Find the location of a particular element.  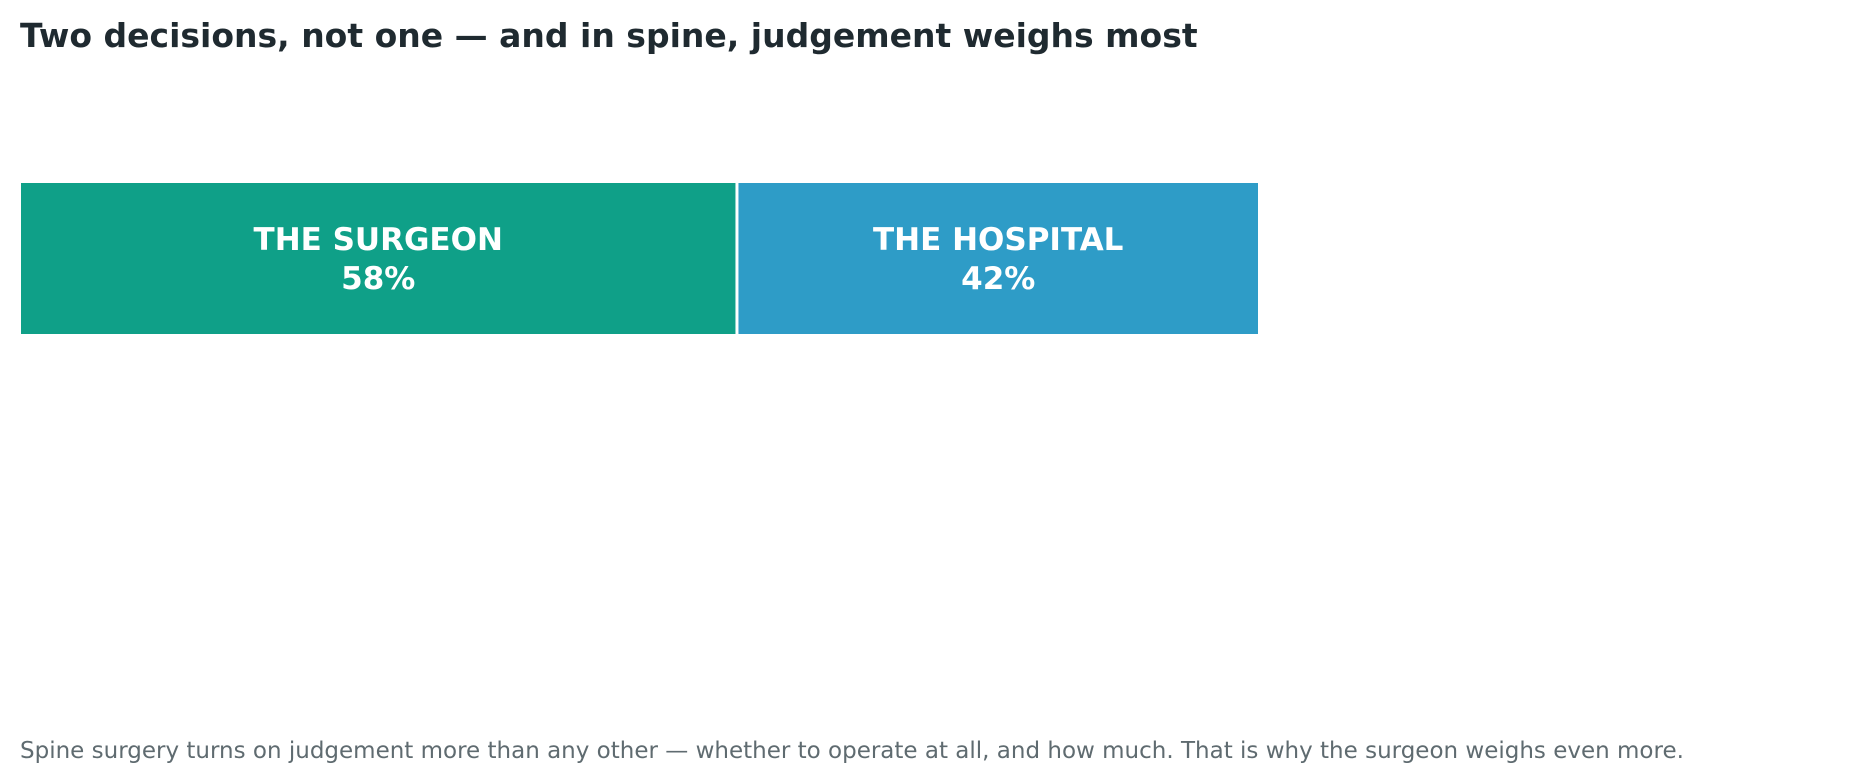

bar-segment-the-surgeon is located at coordinates (378, 258).